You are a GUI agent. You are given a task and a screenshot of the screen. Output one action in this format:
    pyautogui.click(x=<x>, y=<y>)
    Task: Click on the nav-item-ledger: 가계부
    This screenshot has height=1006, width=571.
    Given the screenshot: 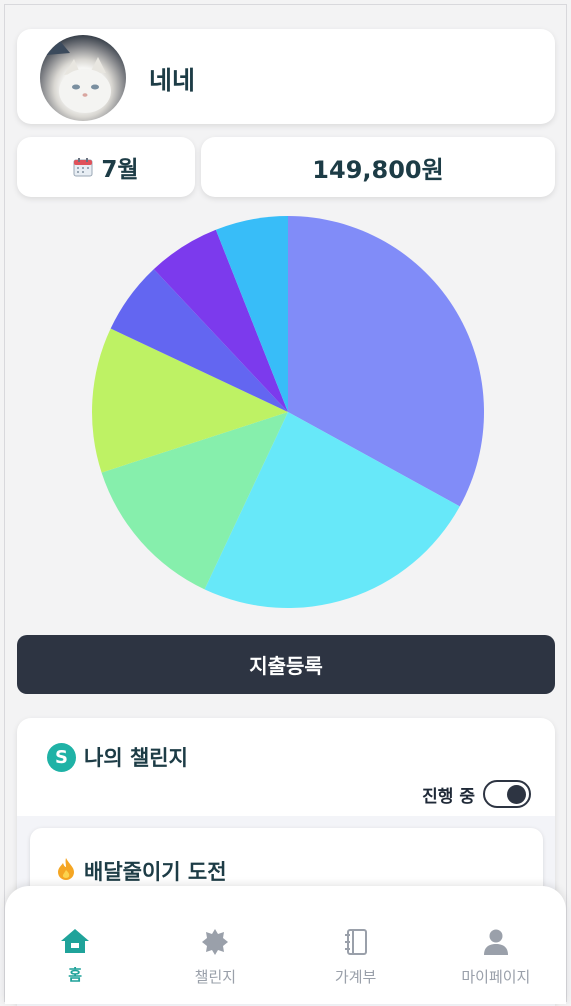 What is the action you would take?
    pyautogui.click(x=356, y=957)
    